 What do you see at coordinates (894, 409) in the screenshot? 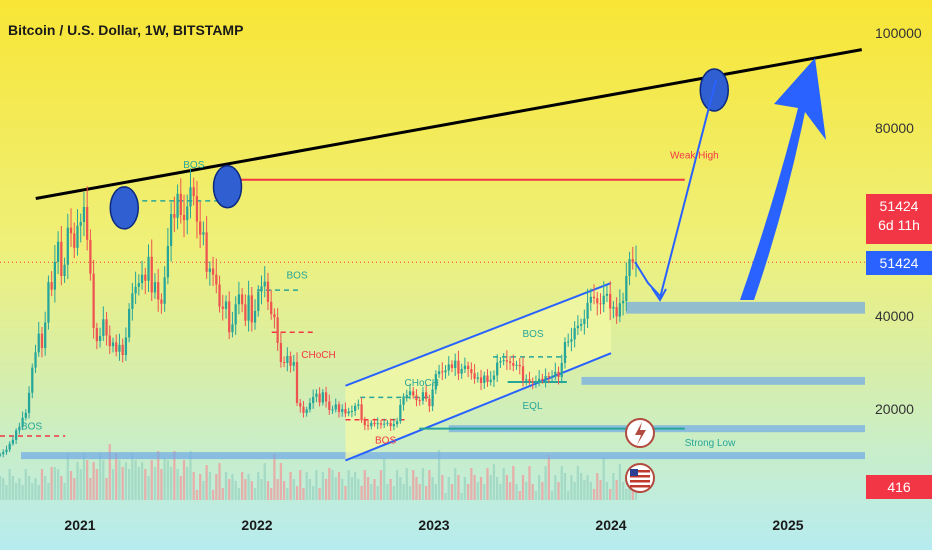
I see `y-tick-label: 20000` at bounding box center [894, 409].